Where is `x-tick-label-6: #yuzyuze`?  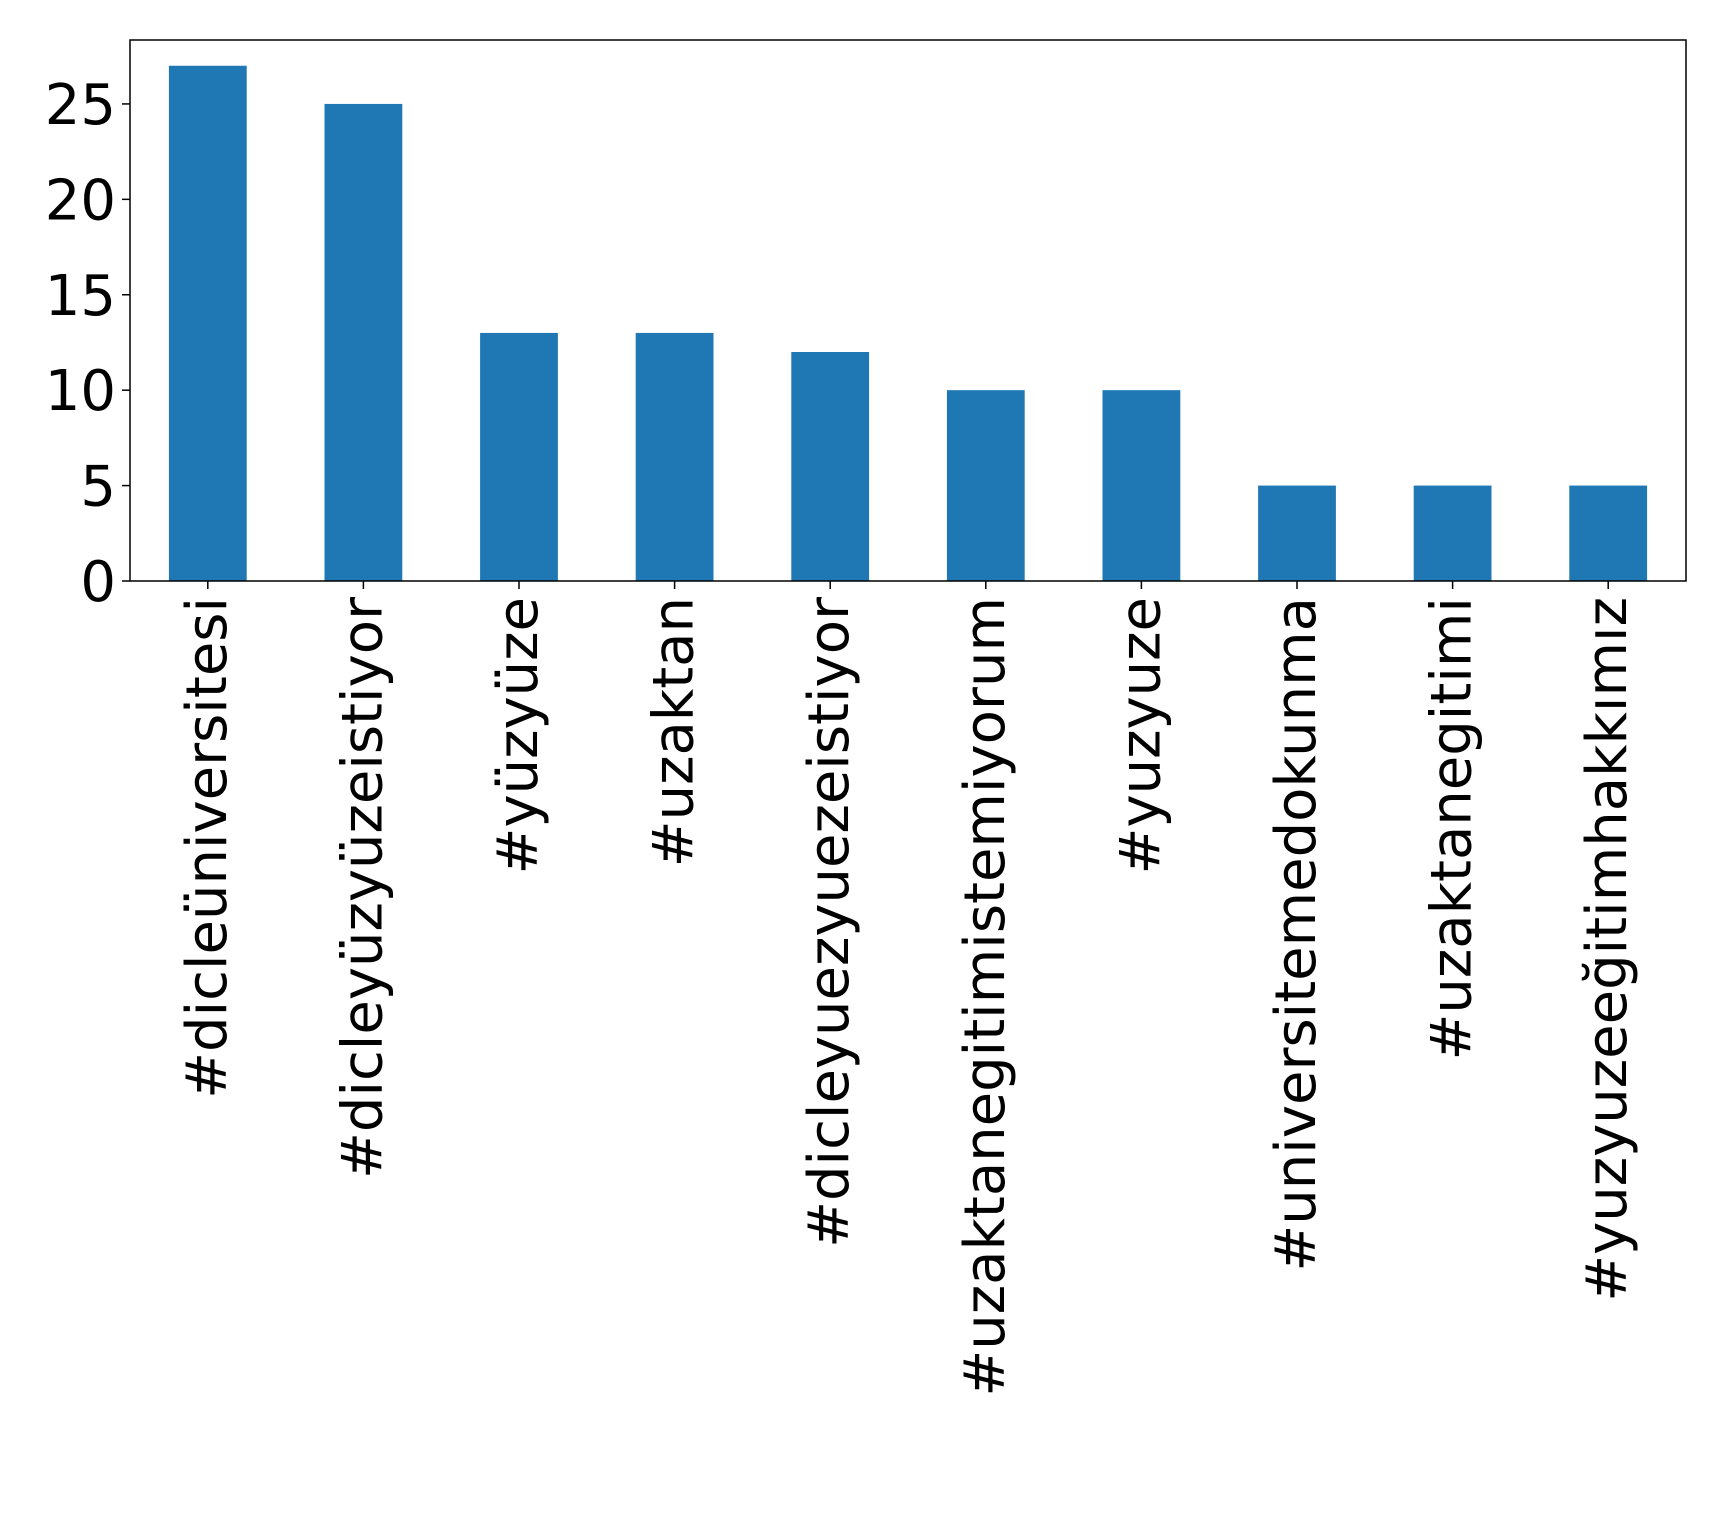 x-tick-label-6: #yuzyuze is located at coordinates (1140, 735).